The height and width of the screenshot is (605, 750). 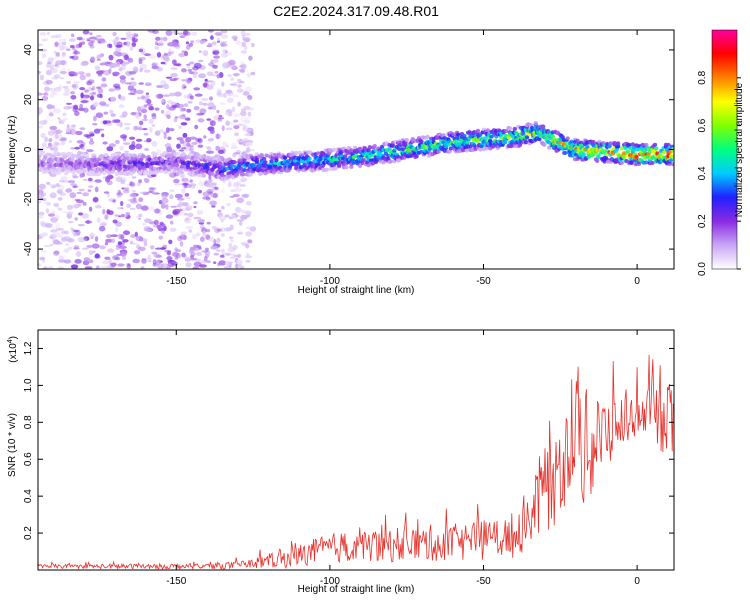 What do you see at coordinates (739, 149) in the screenshot?
I see `colorbar-label: Normalized spectral amplitude` at bounding box center [739, 149].